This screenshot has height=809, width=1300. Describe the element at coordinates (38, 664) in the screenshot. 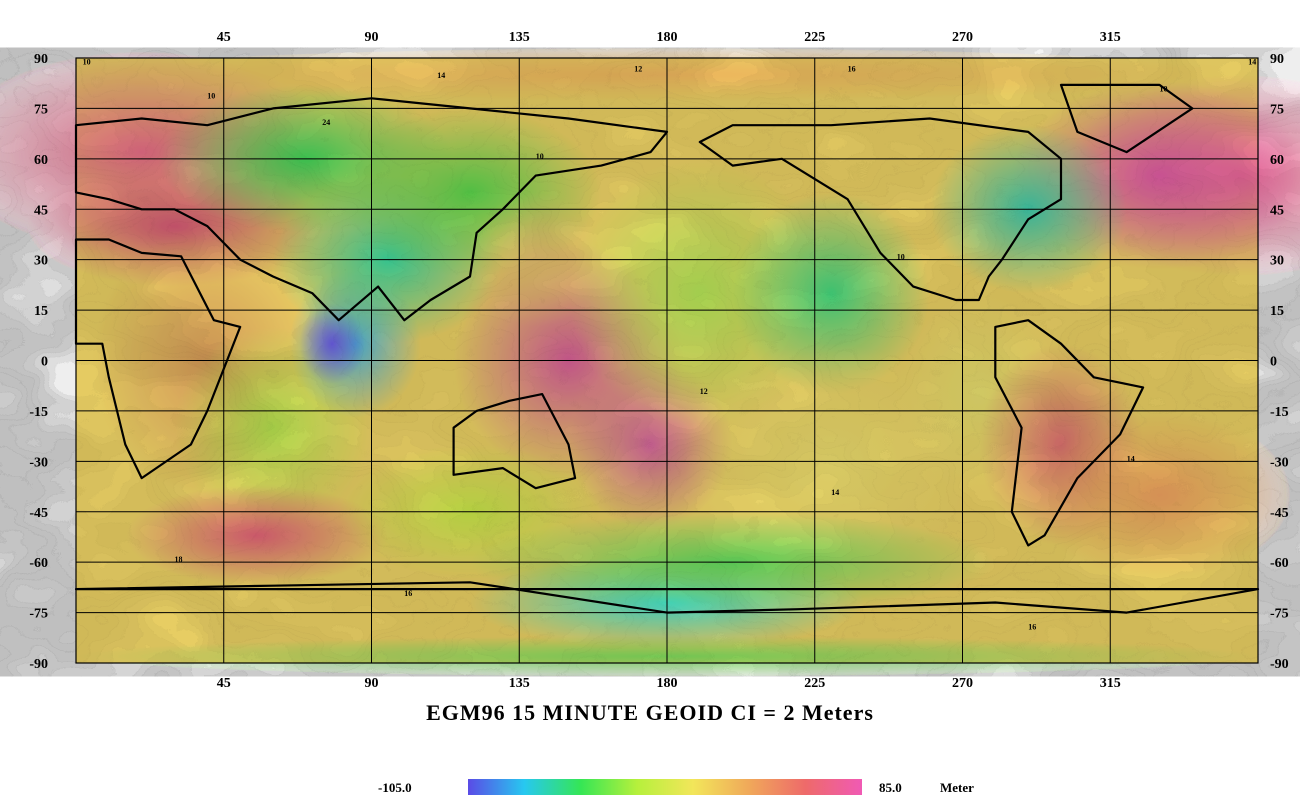

I see `y-tick-left: -90` at that location.